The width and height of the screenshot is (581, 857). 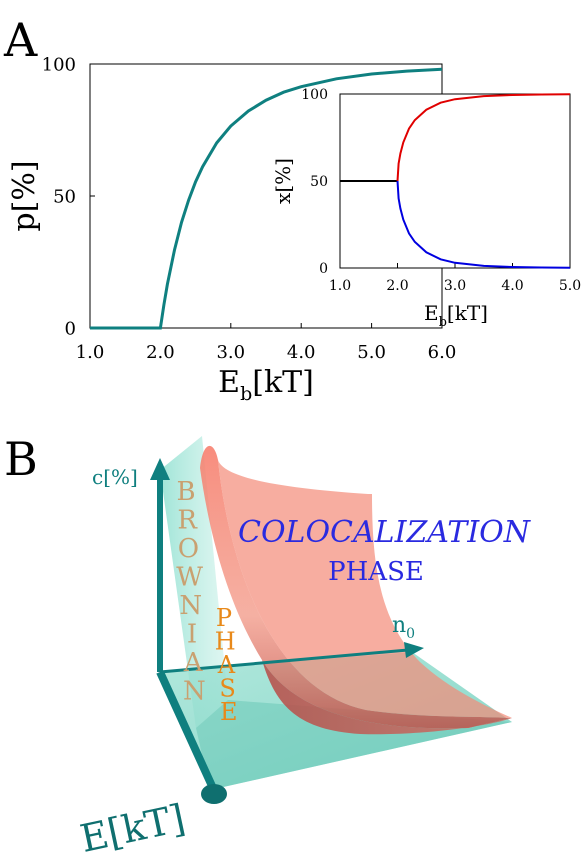 I want to click on inset-y-tick-label: 50, so click(x=319, y=182).